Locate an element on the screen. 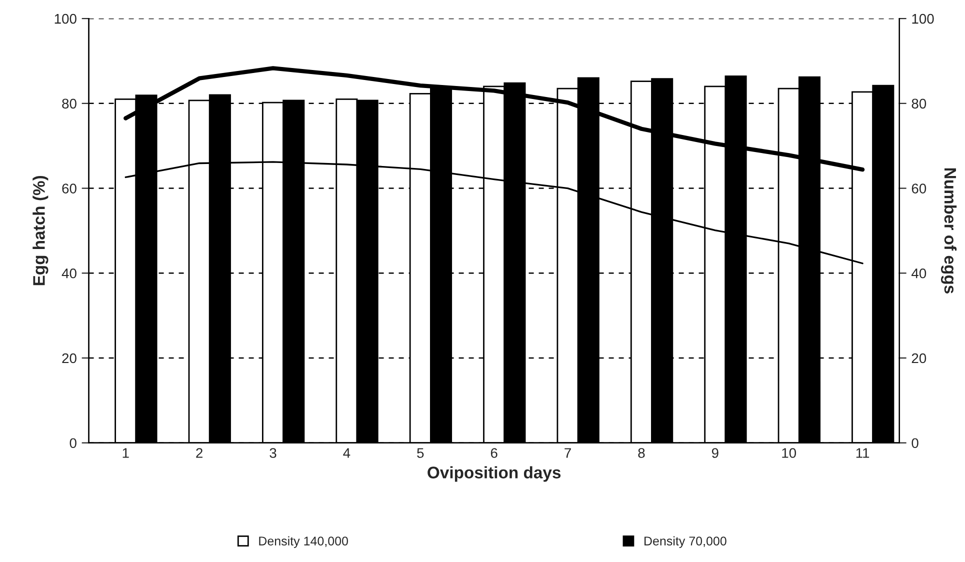  x-tick-label: 4 is located at coordinates (346, 453).